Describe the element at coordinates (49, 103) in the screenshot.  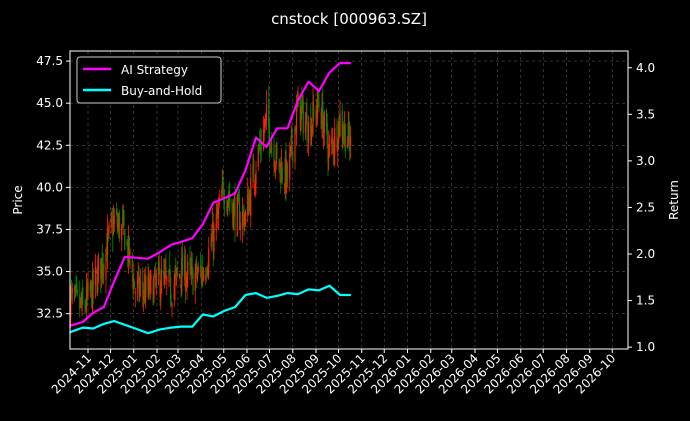
I see `left-y-tick-label: 45.0` at that location.